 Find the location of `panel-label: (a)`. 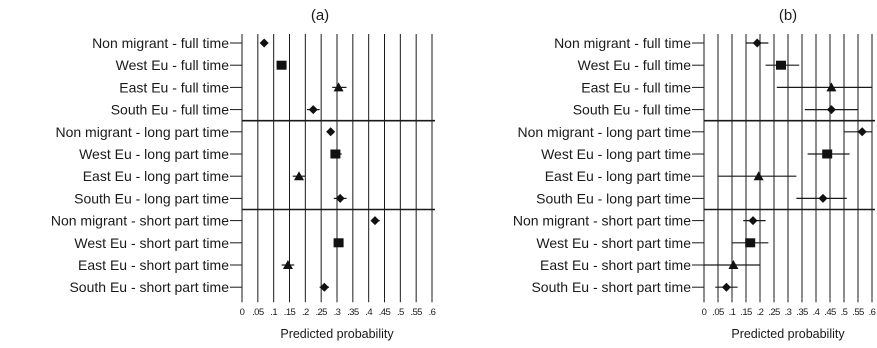

panel-label: (a) is located at coordinates (320, 15).